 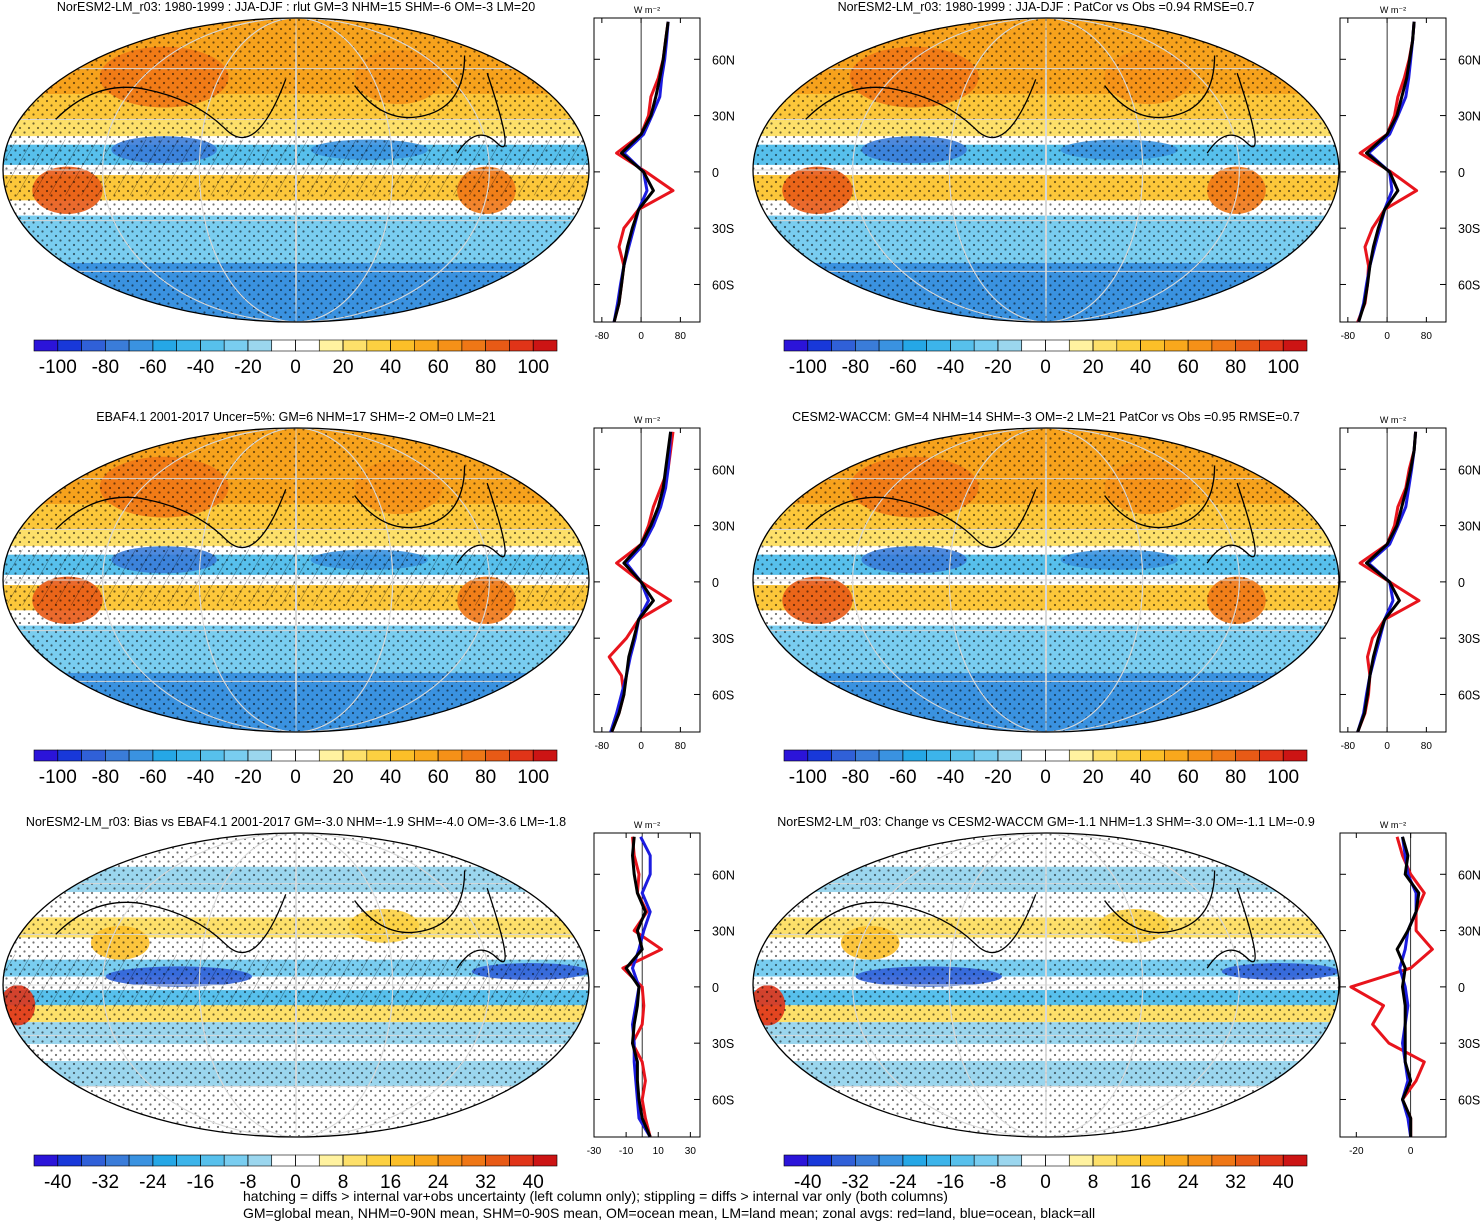 I want to click on colorbar-label: 8, so click(x=1093, y=1182).